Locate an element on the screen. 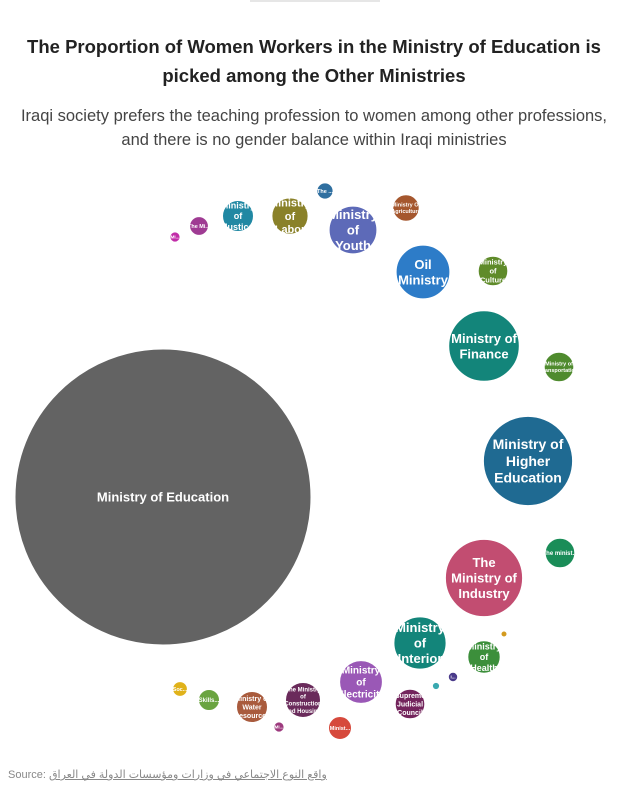  bubble-10: Ministry of Health is located at coordinates (484, 657).